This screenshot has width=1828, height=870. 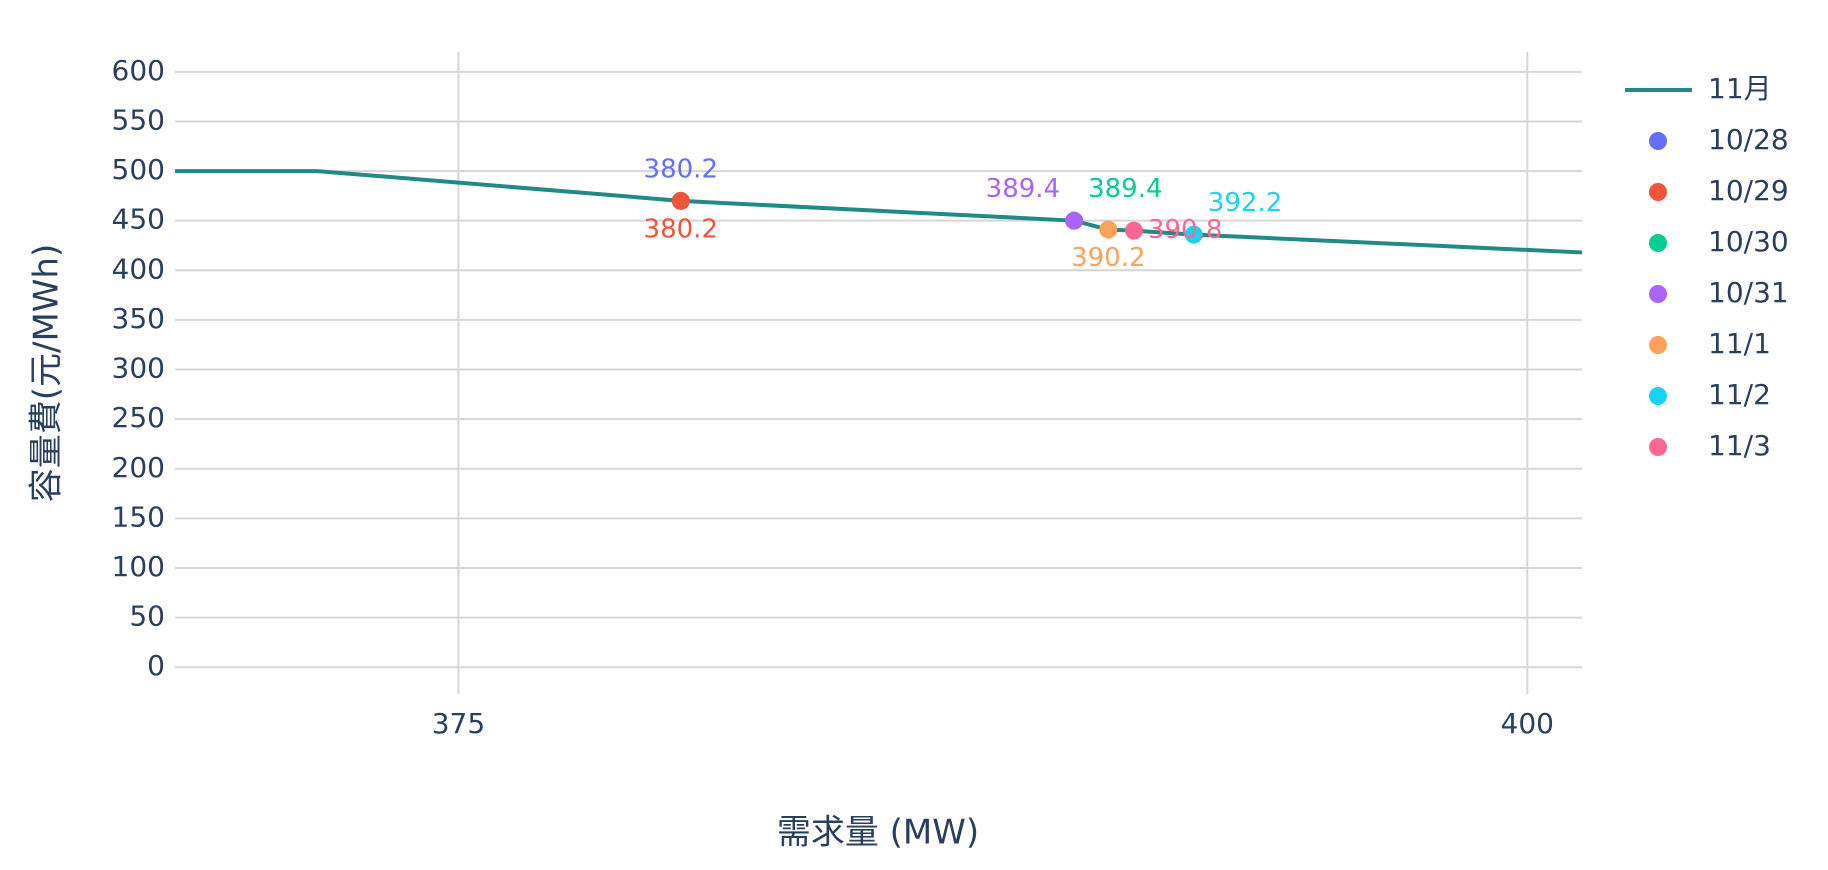 I want to click on y-tick-label: 100, so click(x=138, y=566).